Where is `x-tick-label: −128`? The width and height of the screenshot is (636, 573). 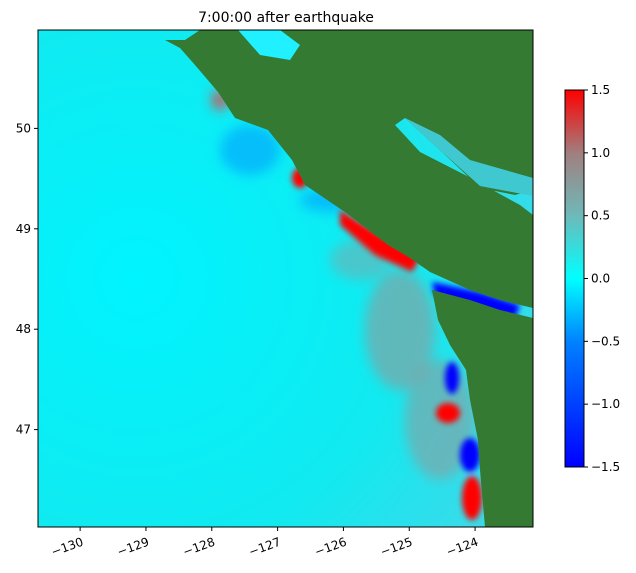
x-tick-label: −128 is located at coordinates (199, 547).